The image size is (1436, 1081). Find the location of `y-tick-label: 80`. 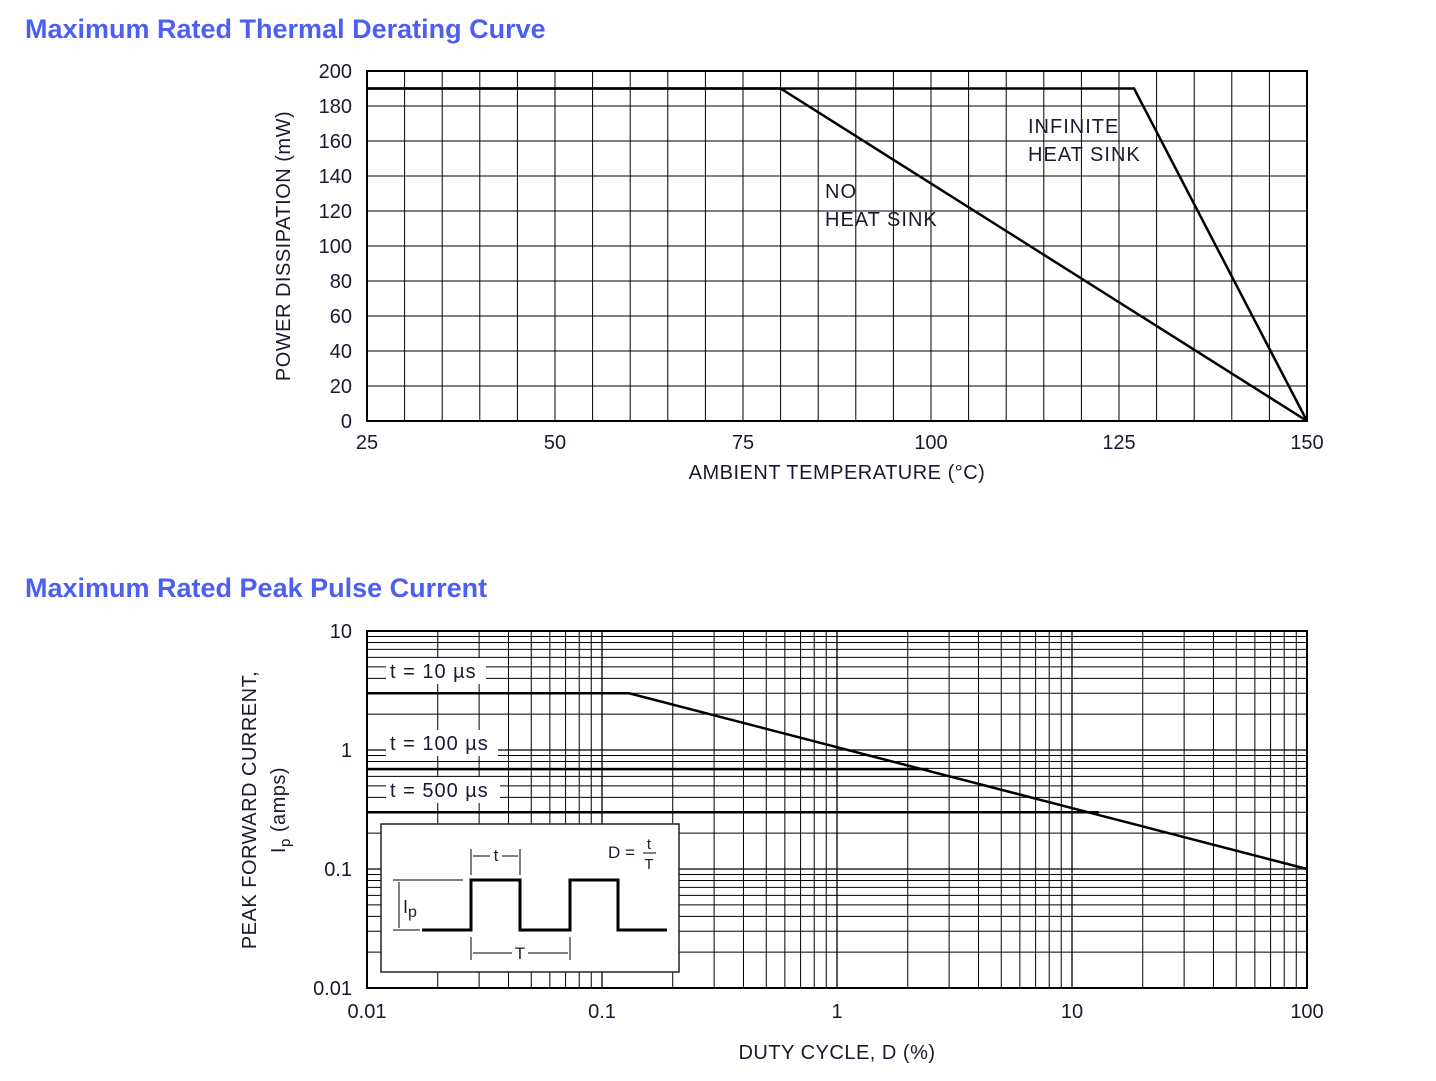

y-tick-label: 80 is located at coordinates (341, 282).